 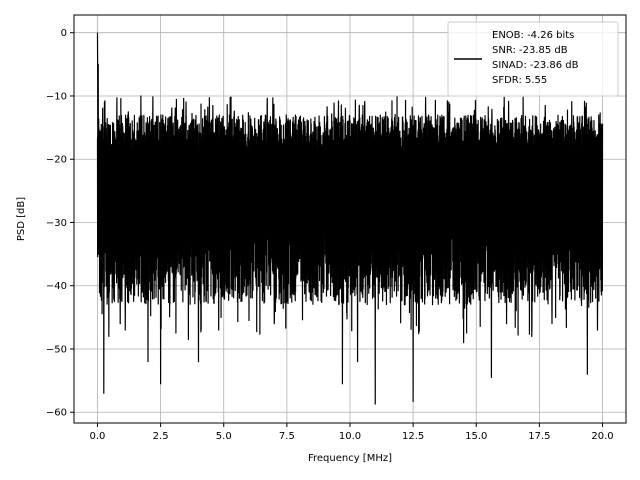 What do you see at coordinates (161, 436) in the screenshot?
I see `x-tick-label: 2.5` at bounding box center [161, 436].